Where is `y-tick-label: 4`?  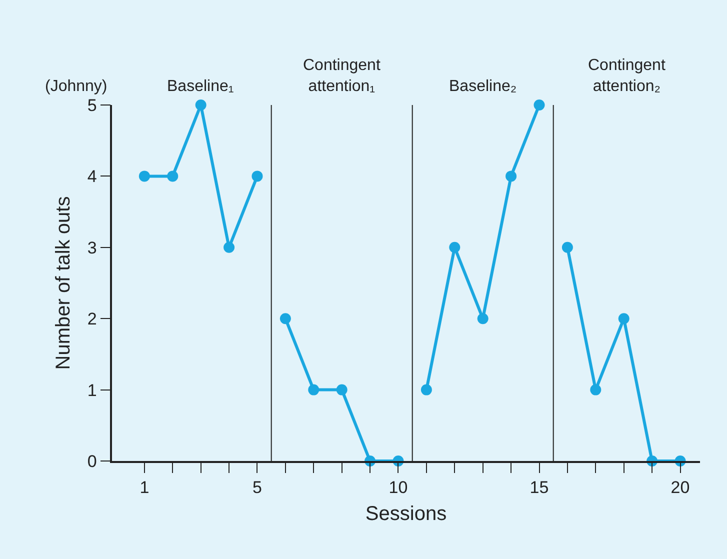
y-tick-label: 4 is located at coordinates (92, 176).